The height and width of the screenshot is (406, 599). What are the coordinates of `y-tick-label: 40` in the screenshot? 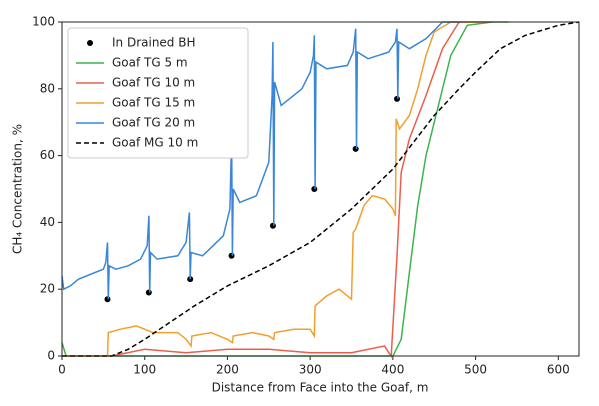 It's located at (47, 222).